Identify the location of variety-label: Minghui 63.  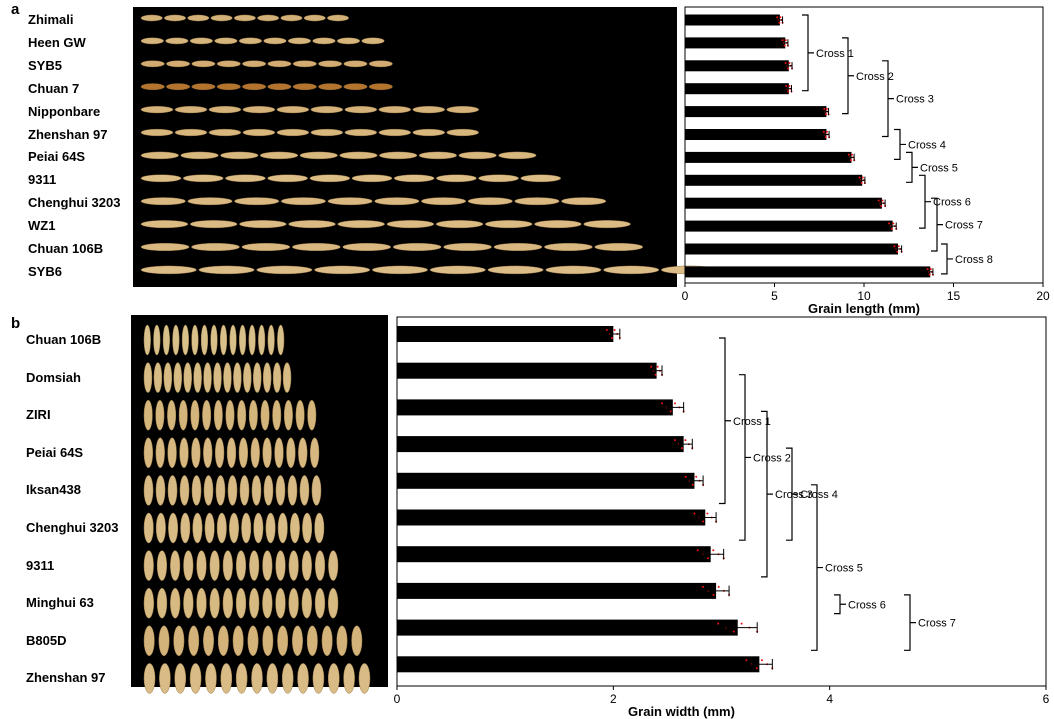
(60, 603).